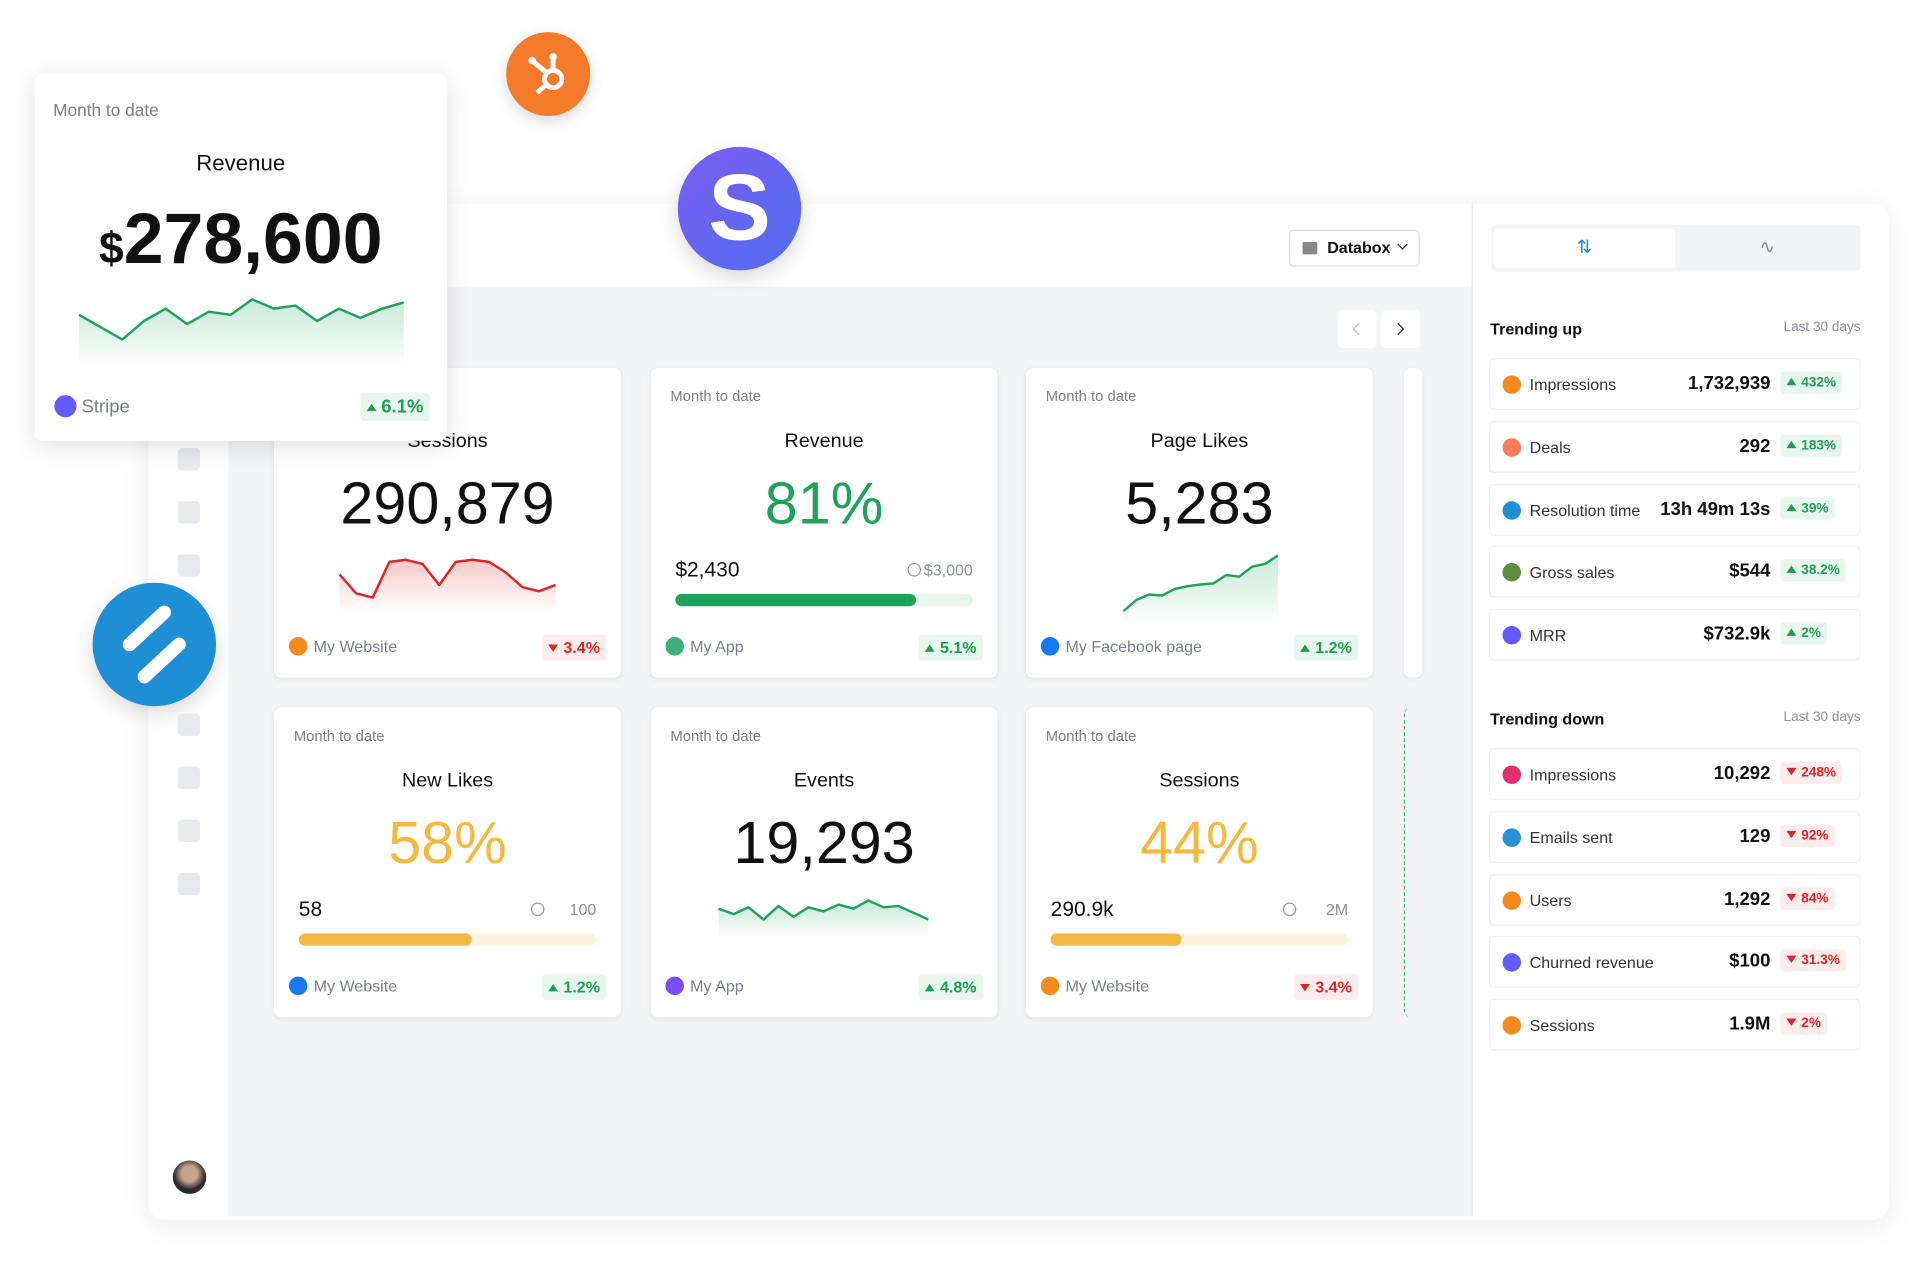  What do you see at coordinates (1674, 509) in the screenshot?
I see `trend-row: Resolution time 13h 49m 13s 39%` at bounding box center [1674, 509].